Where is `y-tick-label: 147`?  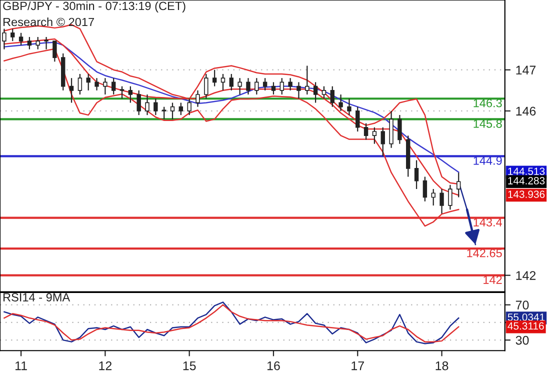 y-tick-label: 147 is located at coordinates (526, 70).